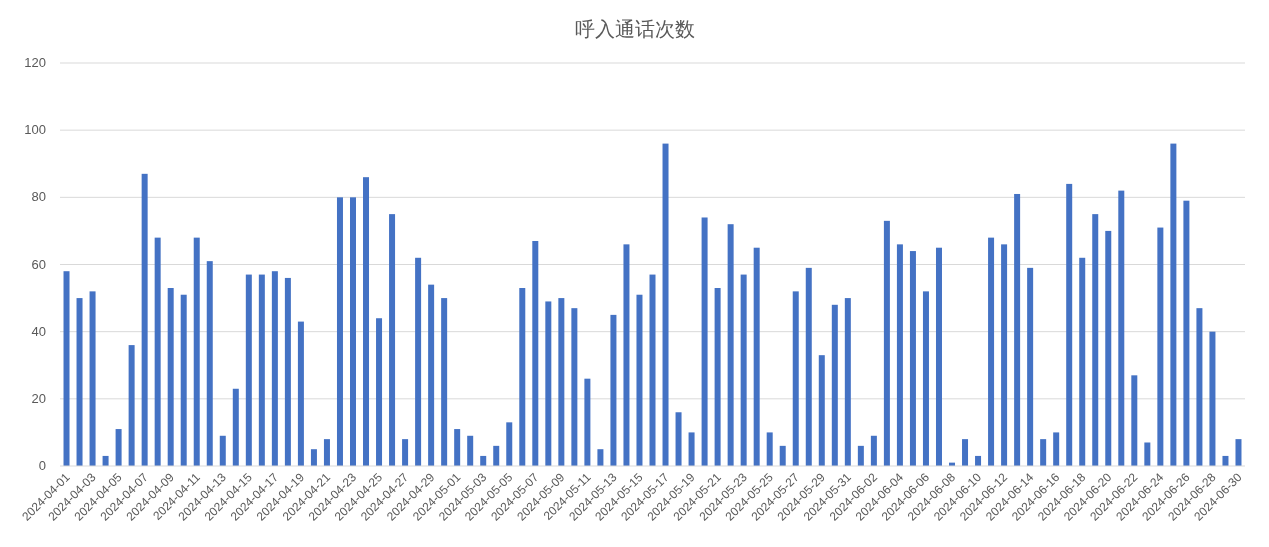 This screenshot has height=547, width=1269. Describe the element at coordinates (38, 398) in the screenshot. I see `y-tick-label: 20` at that location.